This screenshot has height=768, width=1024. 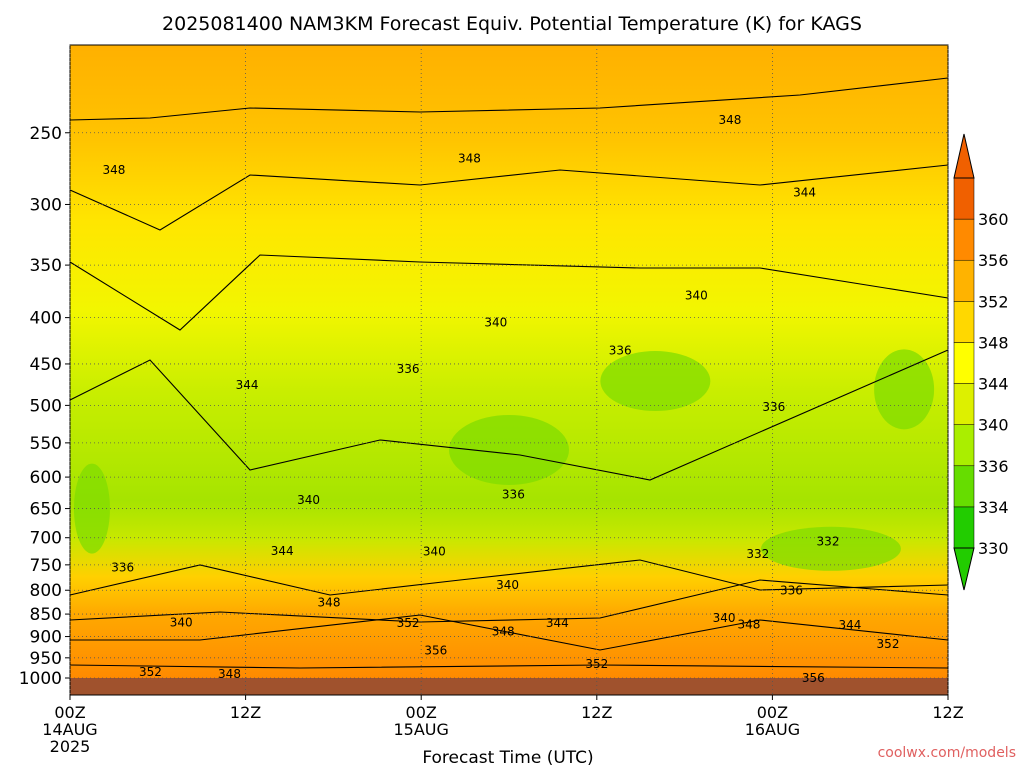 What do you see at coordinates (40, 679) in the screenshot?
I see `y-tick-label: 1000` at bounding box center [40, 679].